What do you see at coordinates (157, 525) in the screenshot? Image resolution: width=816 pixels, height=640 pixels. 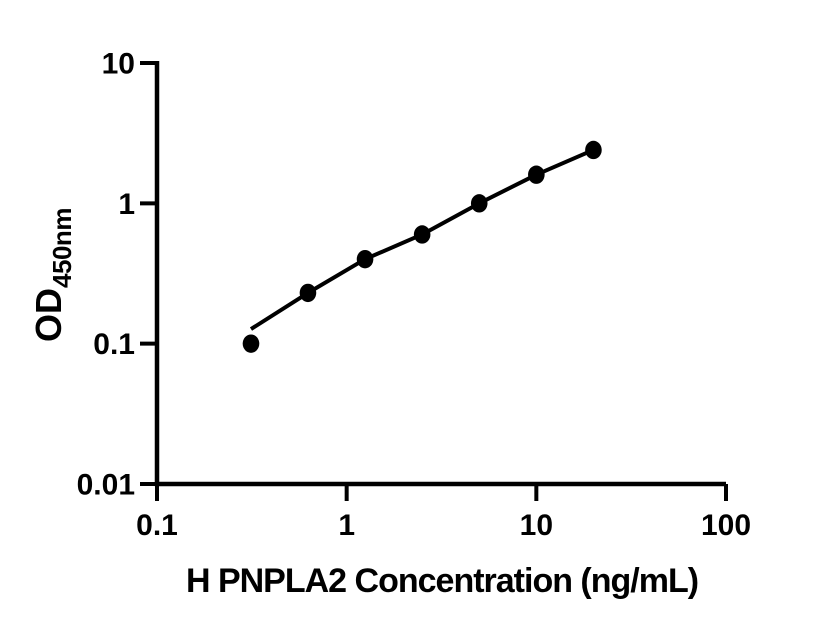 I see `x-tick-label: 0.1` at bounding box center [157, 525].